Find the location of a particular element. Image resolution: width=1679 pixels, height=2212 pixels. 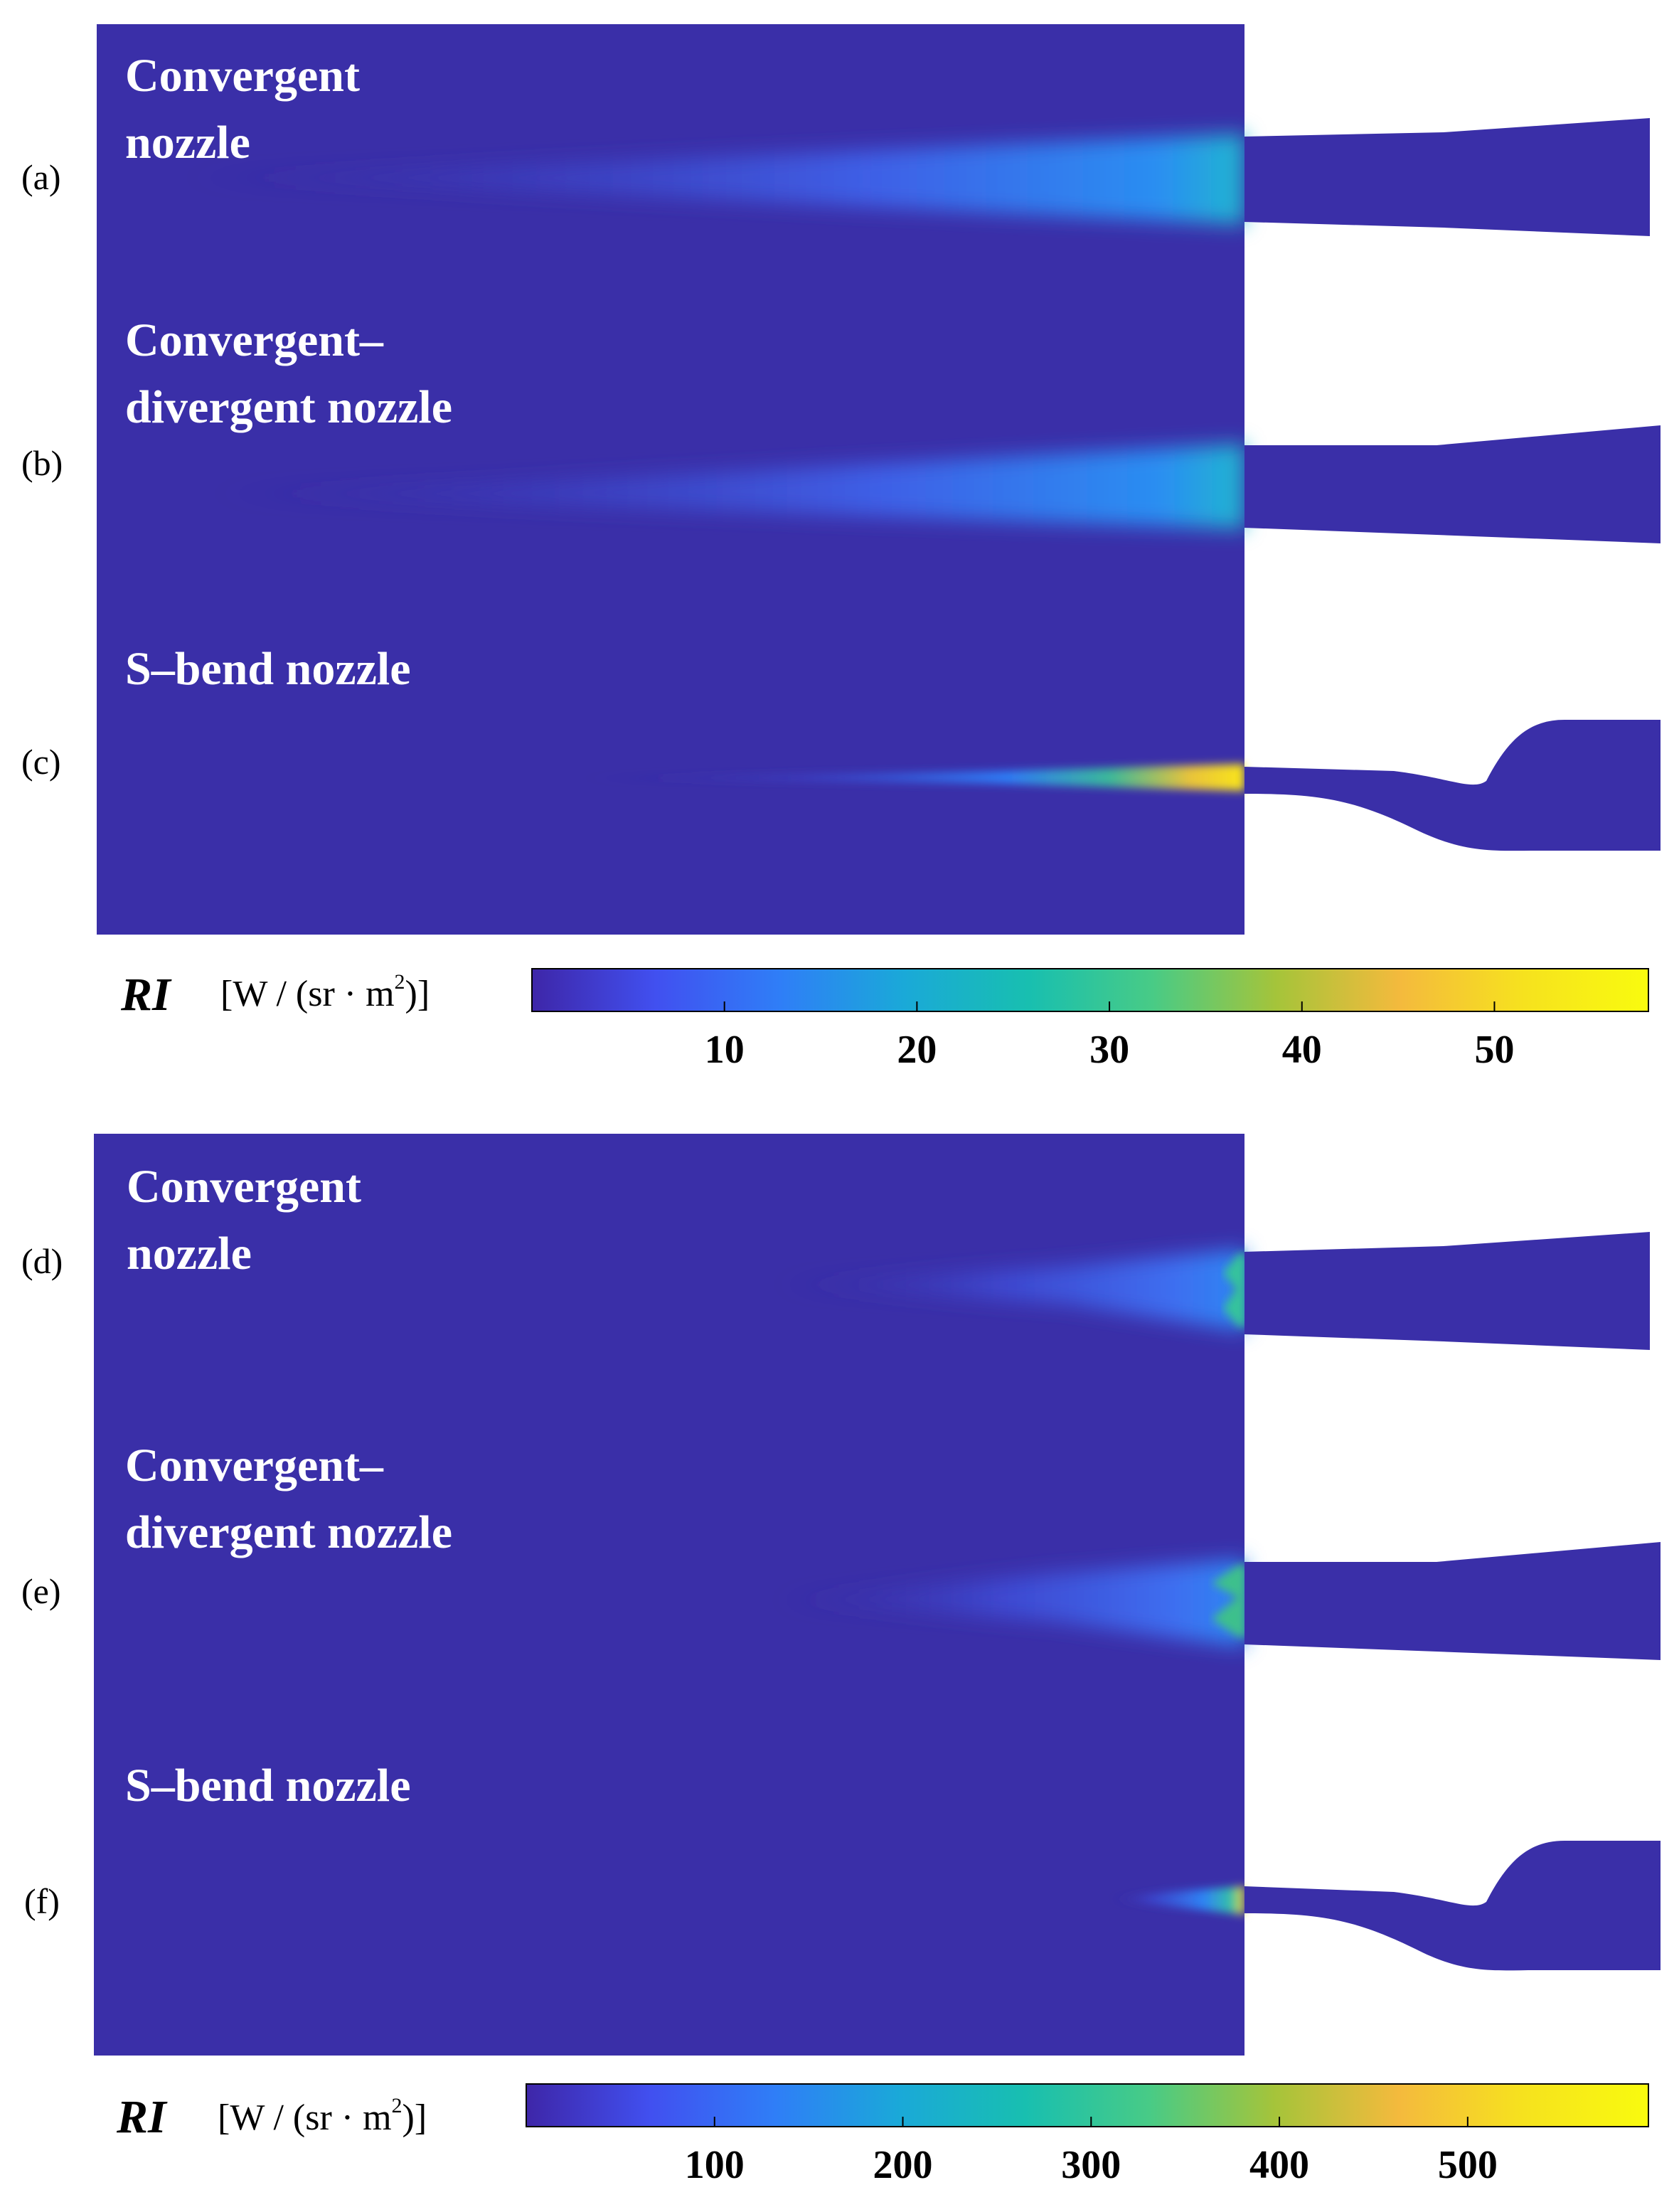

label-f-line-1: S–bend nozzle is located at coordinates (268, 1786).